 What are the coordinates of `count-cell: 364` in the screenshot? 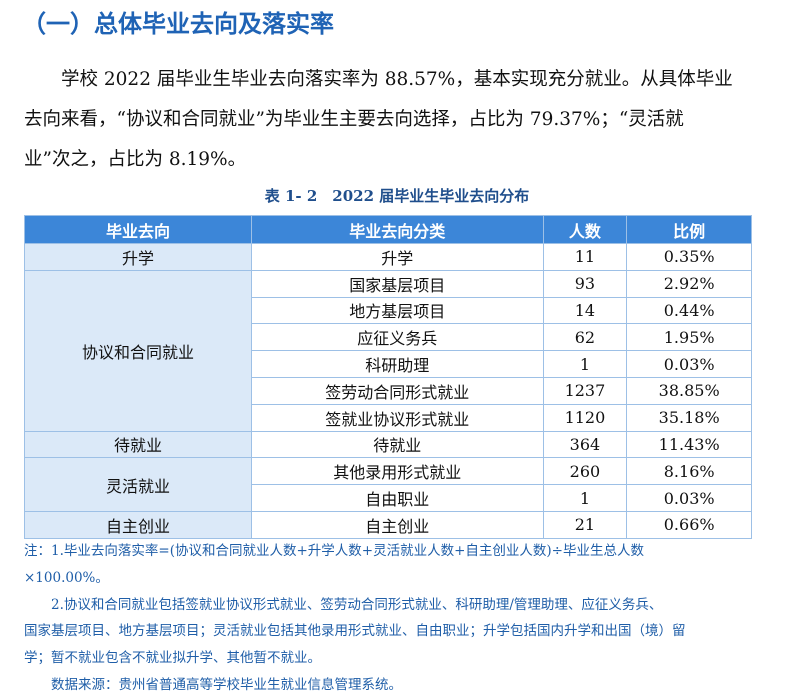 It's located at (585, 444).